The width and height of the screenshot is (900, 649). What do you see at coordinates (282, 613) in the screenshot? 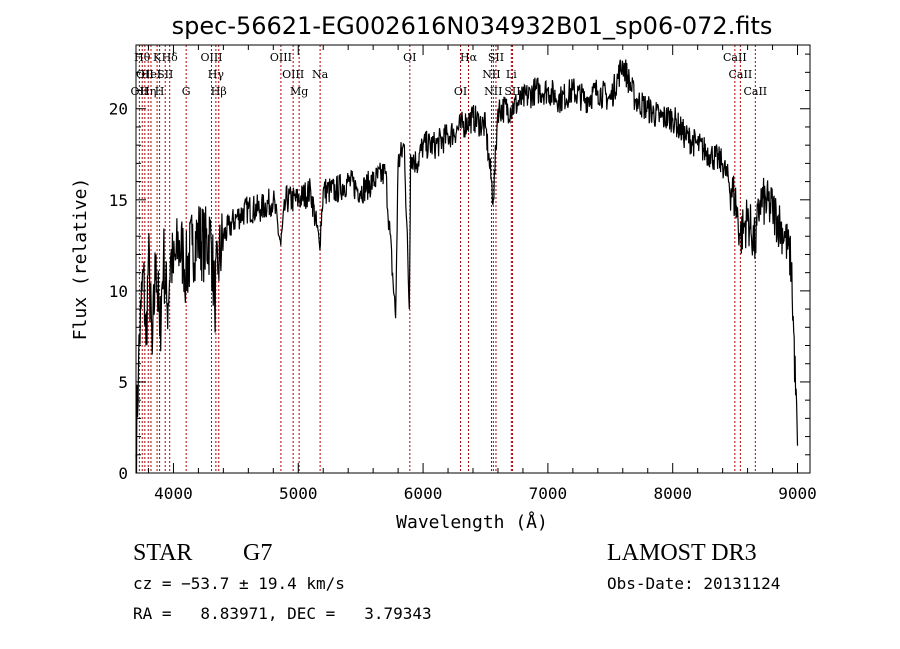
I see `coordinates: RA = 8.83971, DEC = 3.79343` at bounding box center [282, 613].